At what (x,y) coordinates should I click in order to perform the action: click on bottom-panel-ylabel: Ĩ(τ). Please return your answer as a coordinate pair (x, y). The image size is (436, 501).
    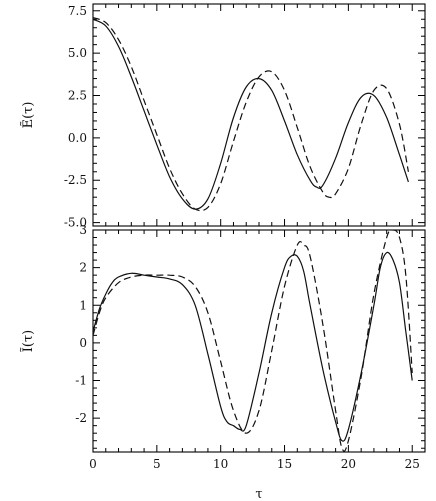
    Looking at the image, I should click on (28, 341).